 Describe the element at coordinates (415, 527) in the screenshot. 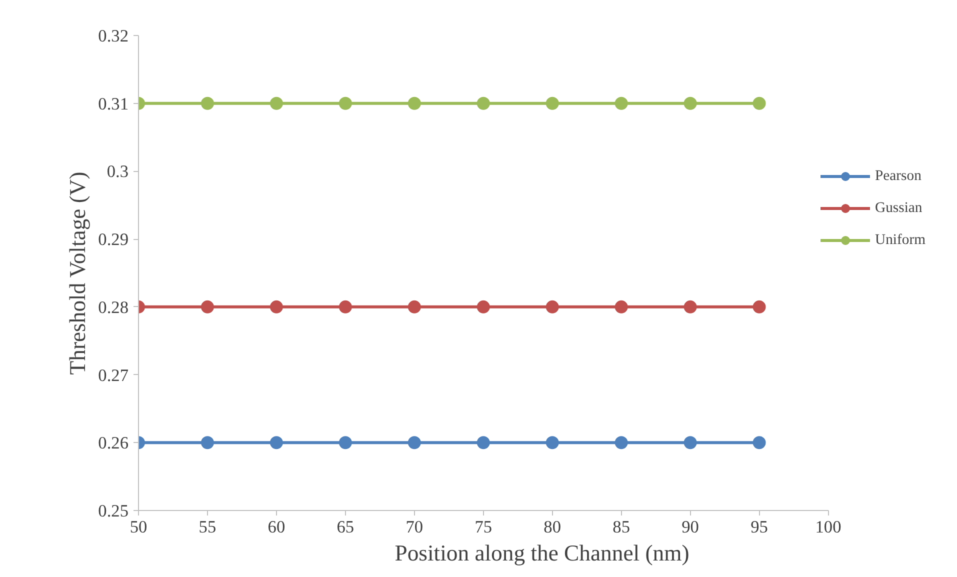

I see `x-tick-label: 70` at that location.